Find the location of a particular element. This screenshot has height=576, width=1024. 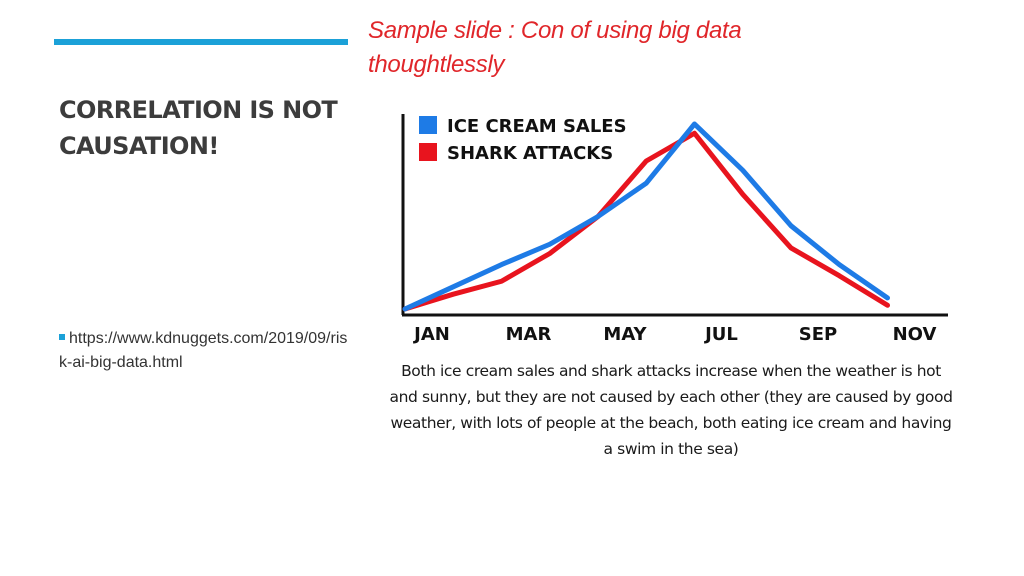

slide-title: CORRELATION IS NOT CAUSATION! is located at coordinates (198, 128).